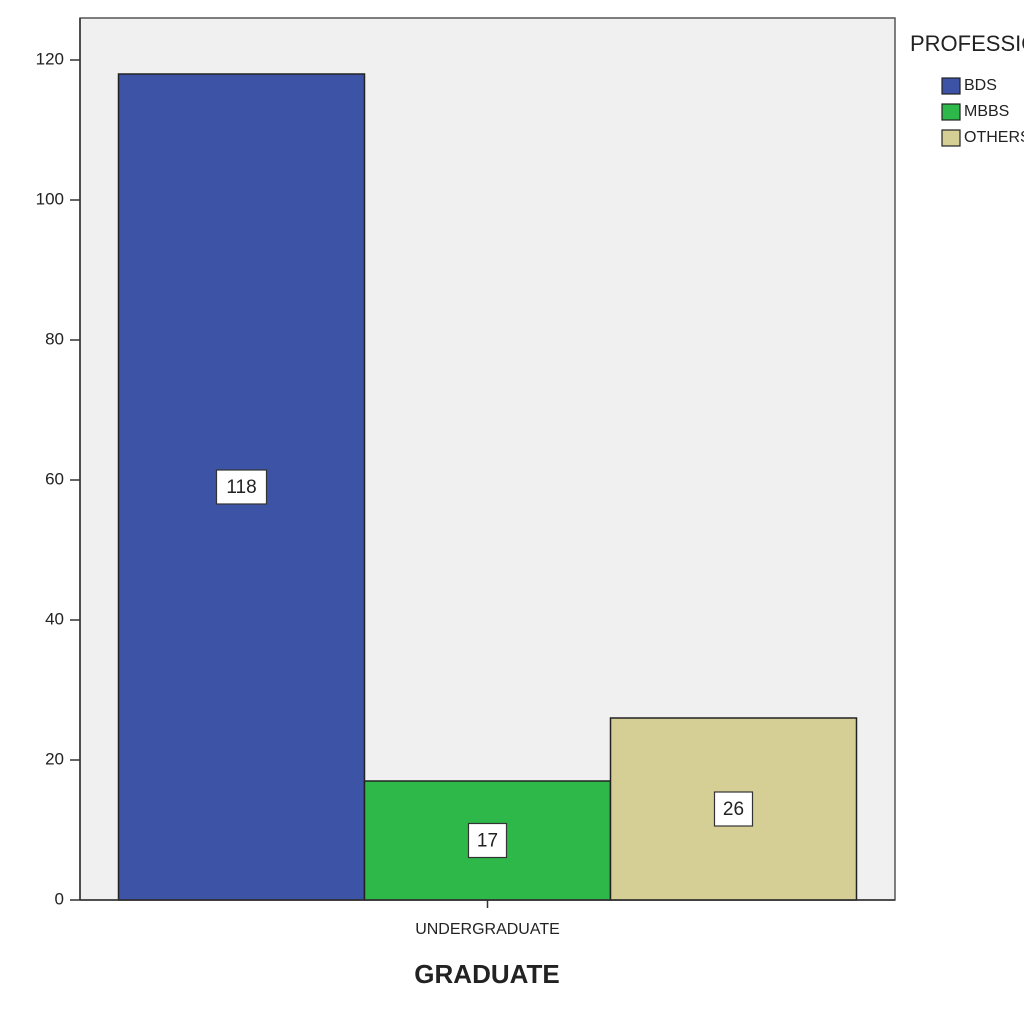 The width and height of the screenshot is (1024, 1024). I want to click on data-label: 26, so click(733, 809).